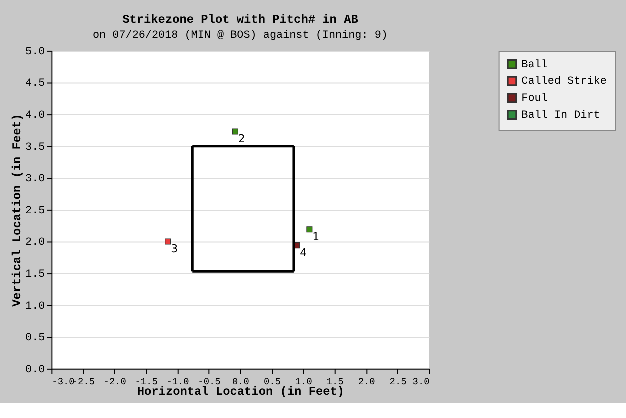  Describe the element at coordinates (241, 391) in the screenshot. I see `x-axis-title: Horizontal Location (in Feet)` at that location.